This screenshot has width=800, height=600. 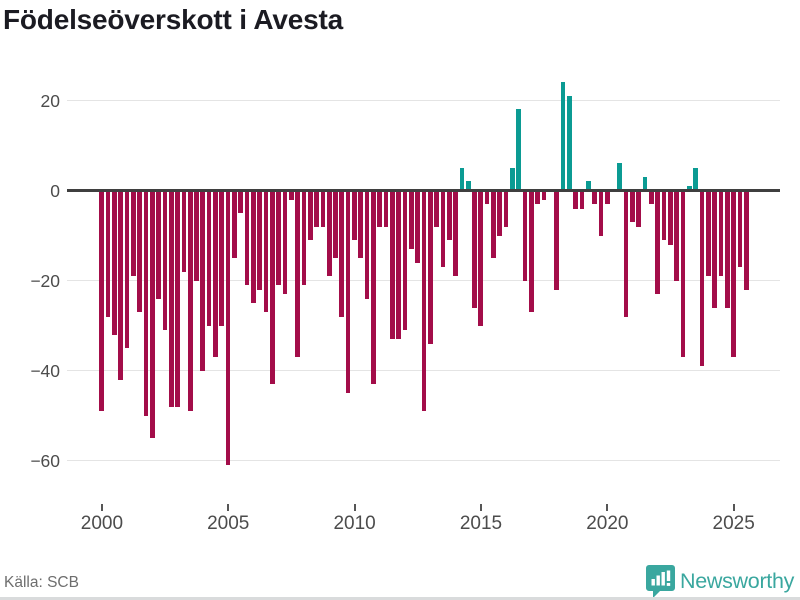 I want to click on bar-2021Q4, so click(x=651, y=197).